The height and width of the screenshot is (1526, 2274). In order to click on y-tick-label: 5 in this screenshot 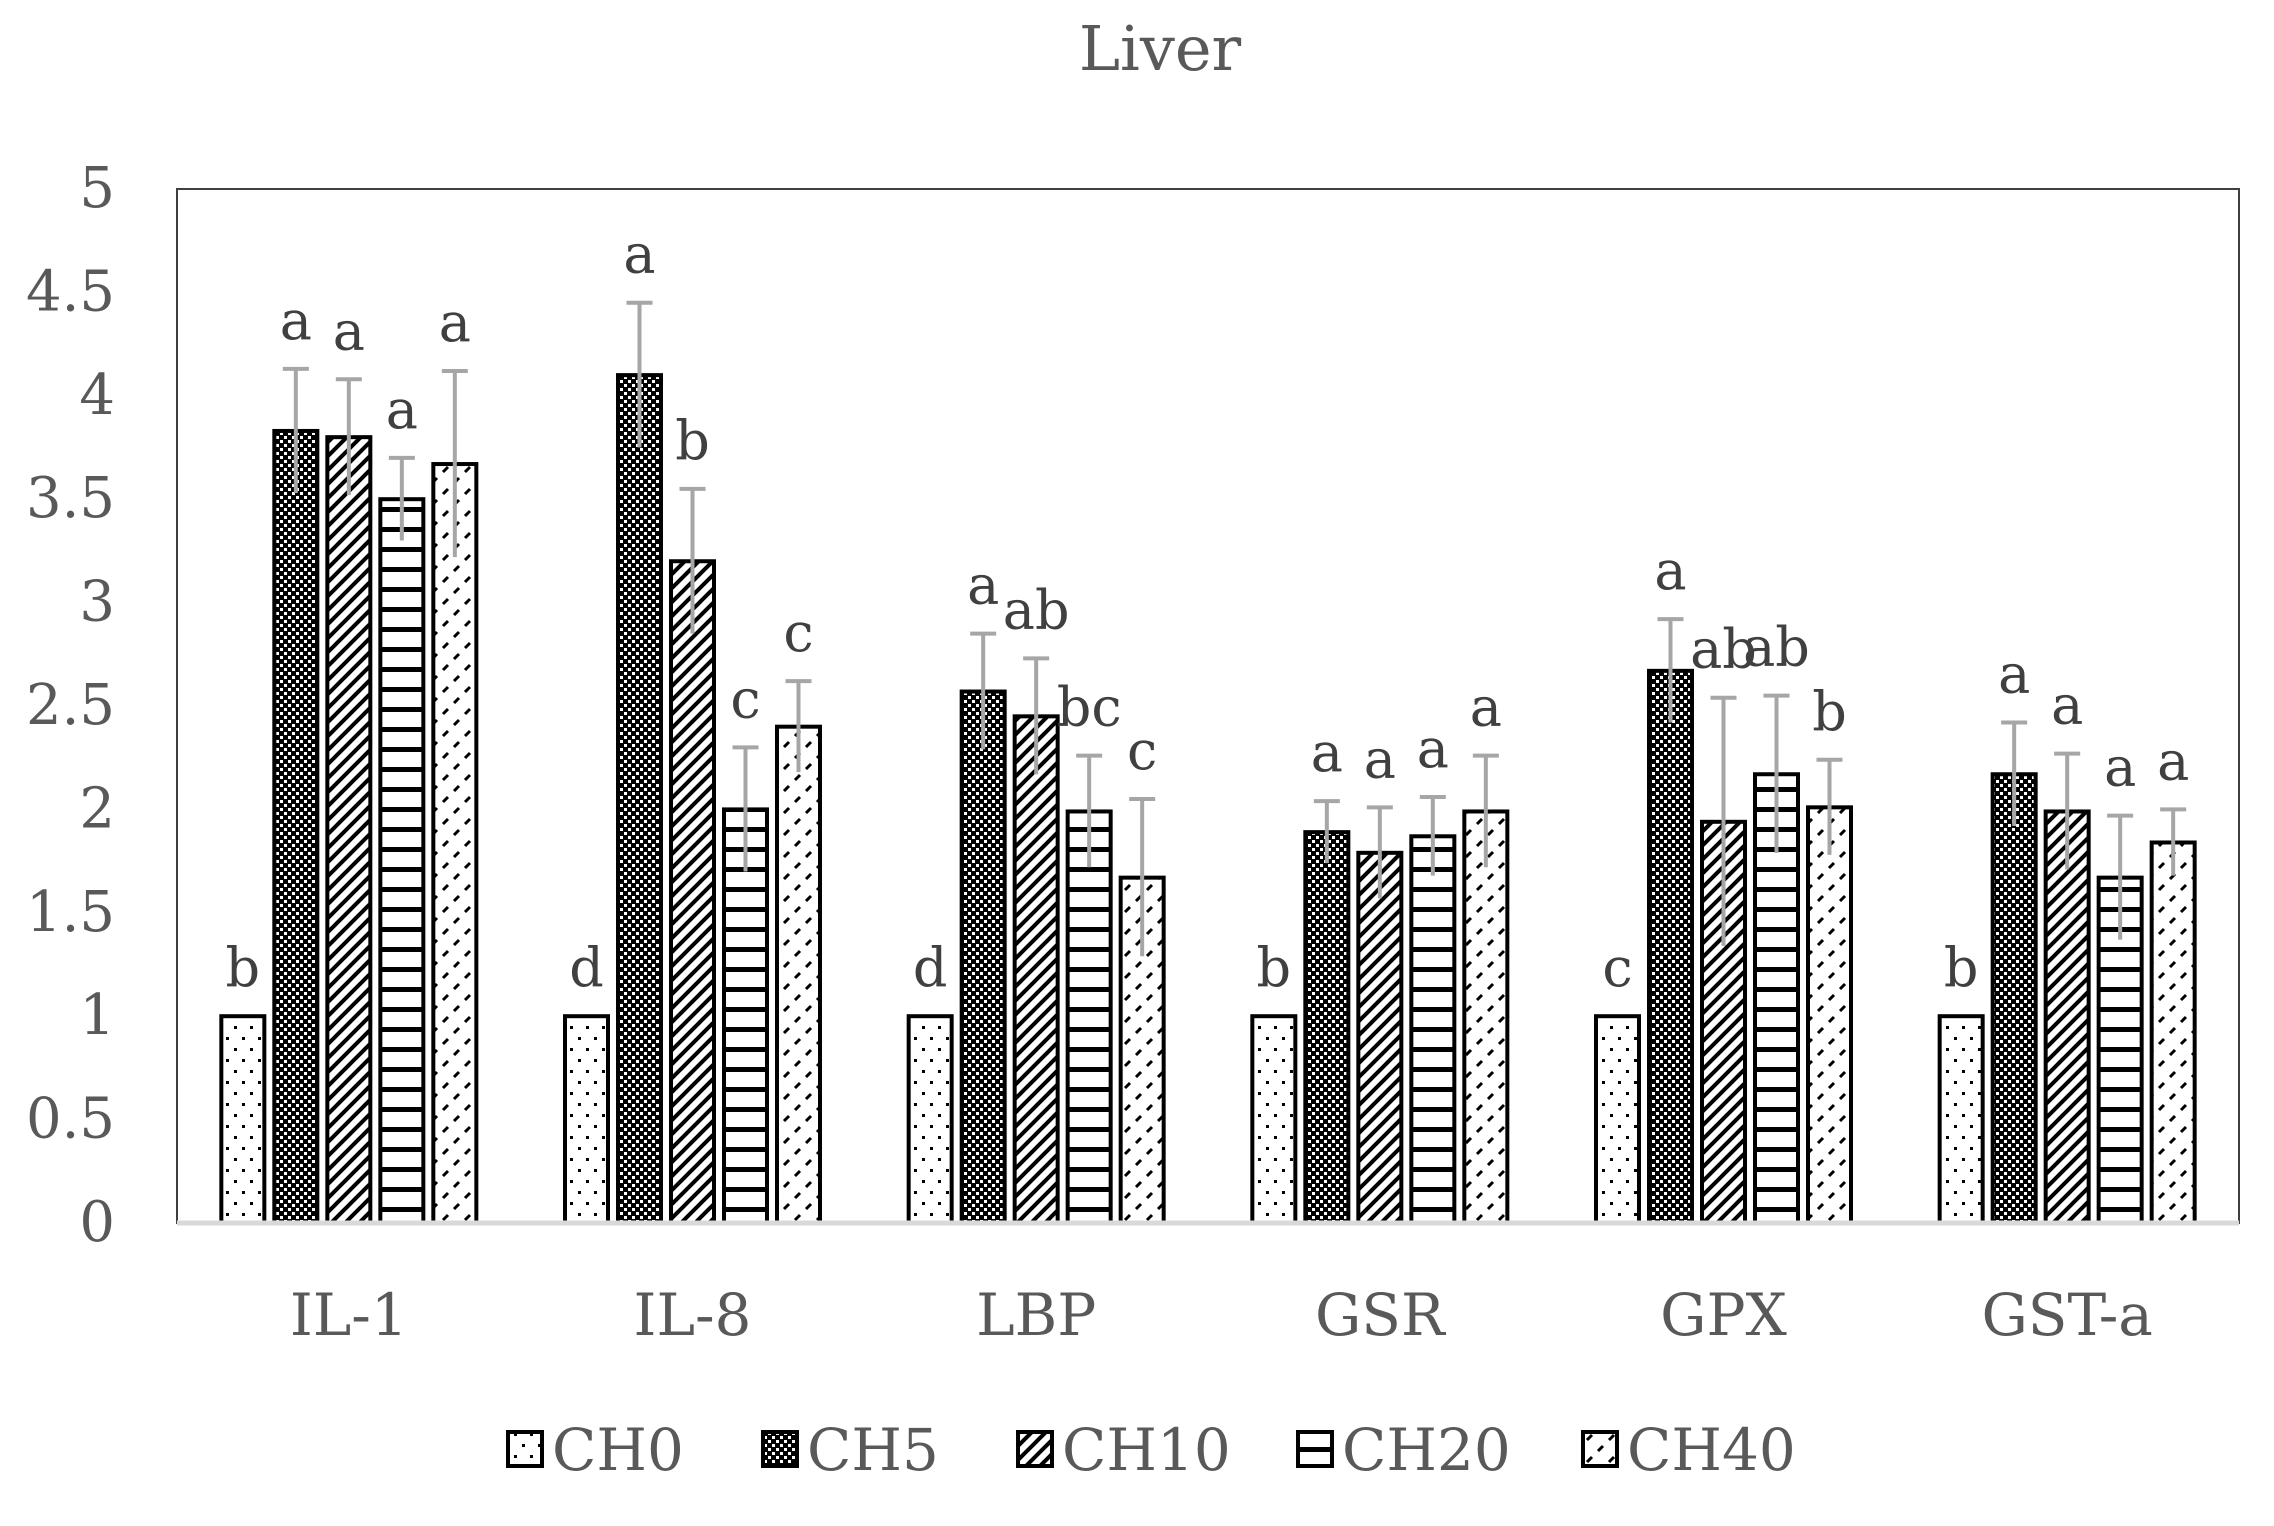, I will do `click(97, 188)`.